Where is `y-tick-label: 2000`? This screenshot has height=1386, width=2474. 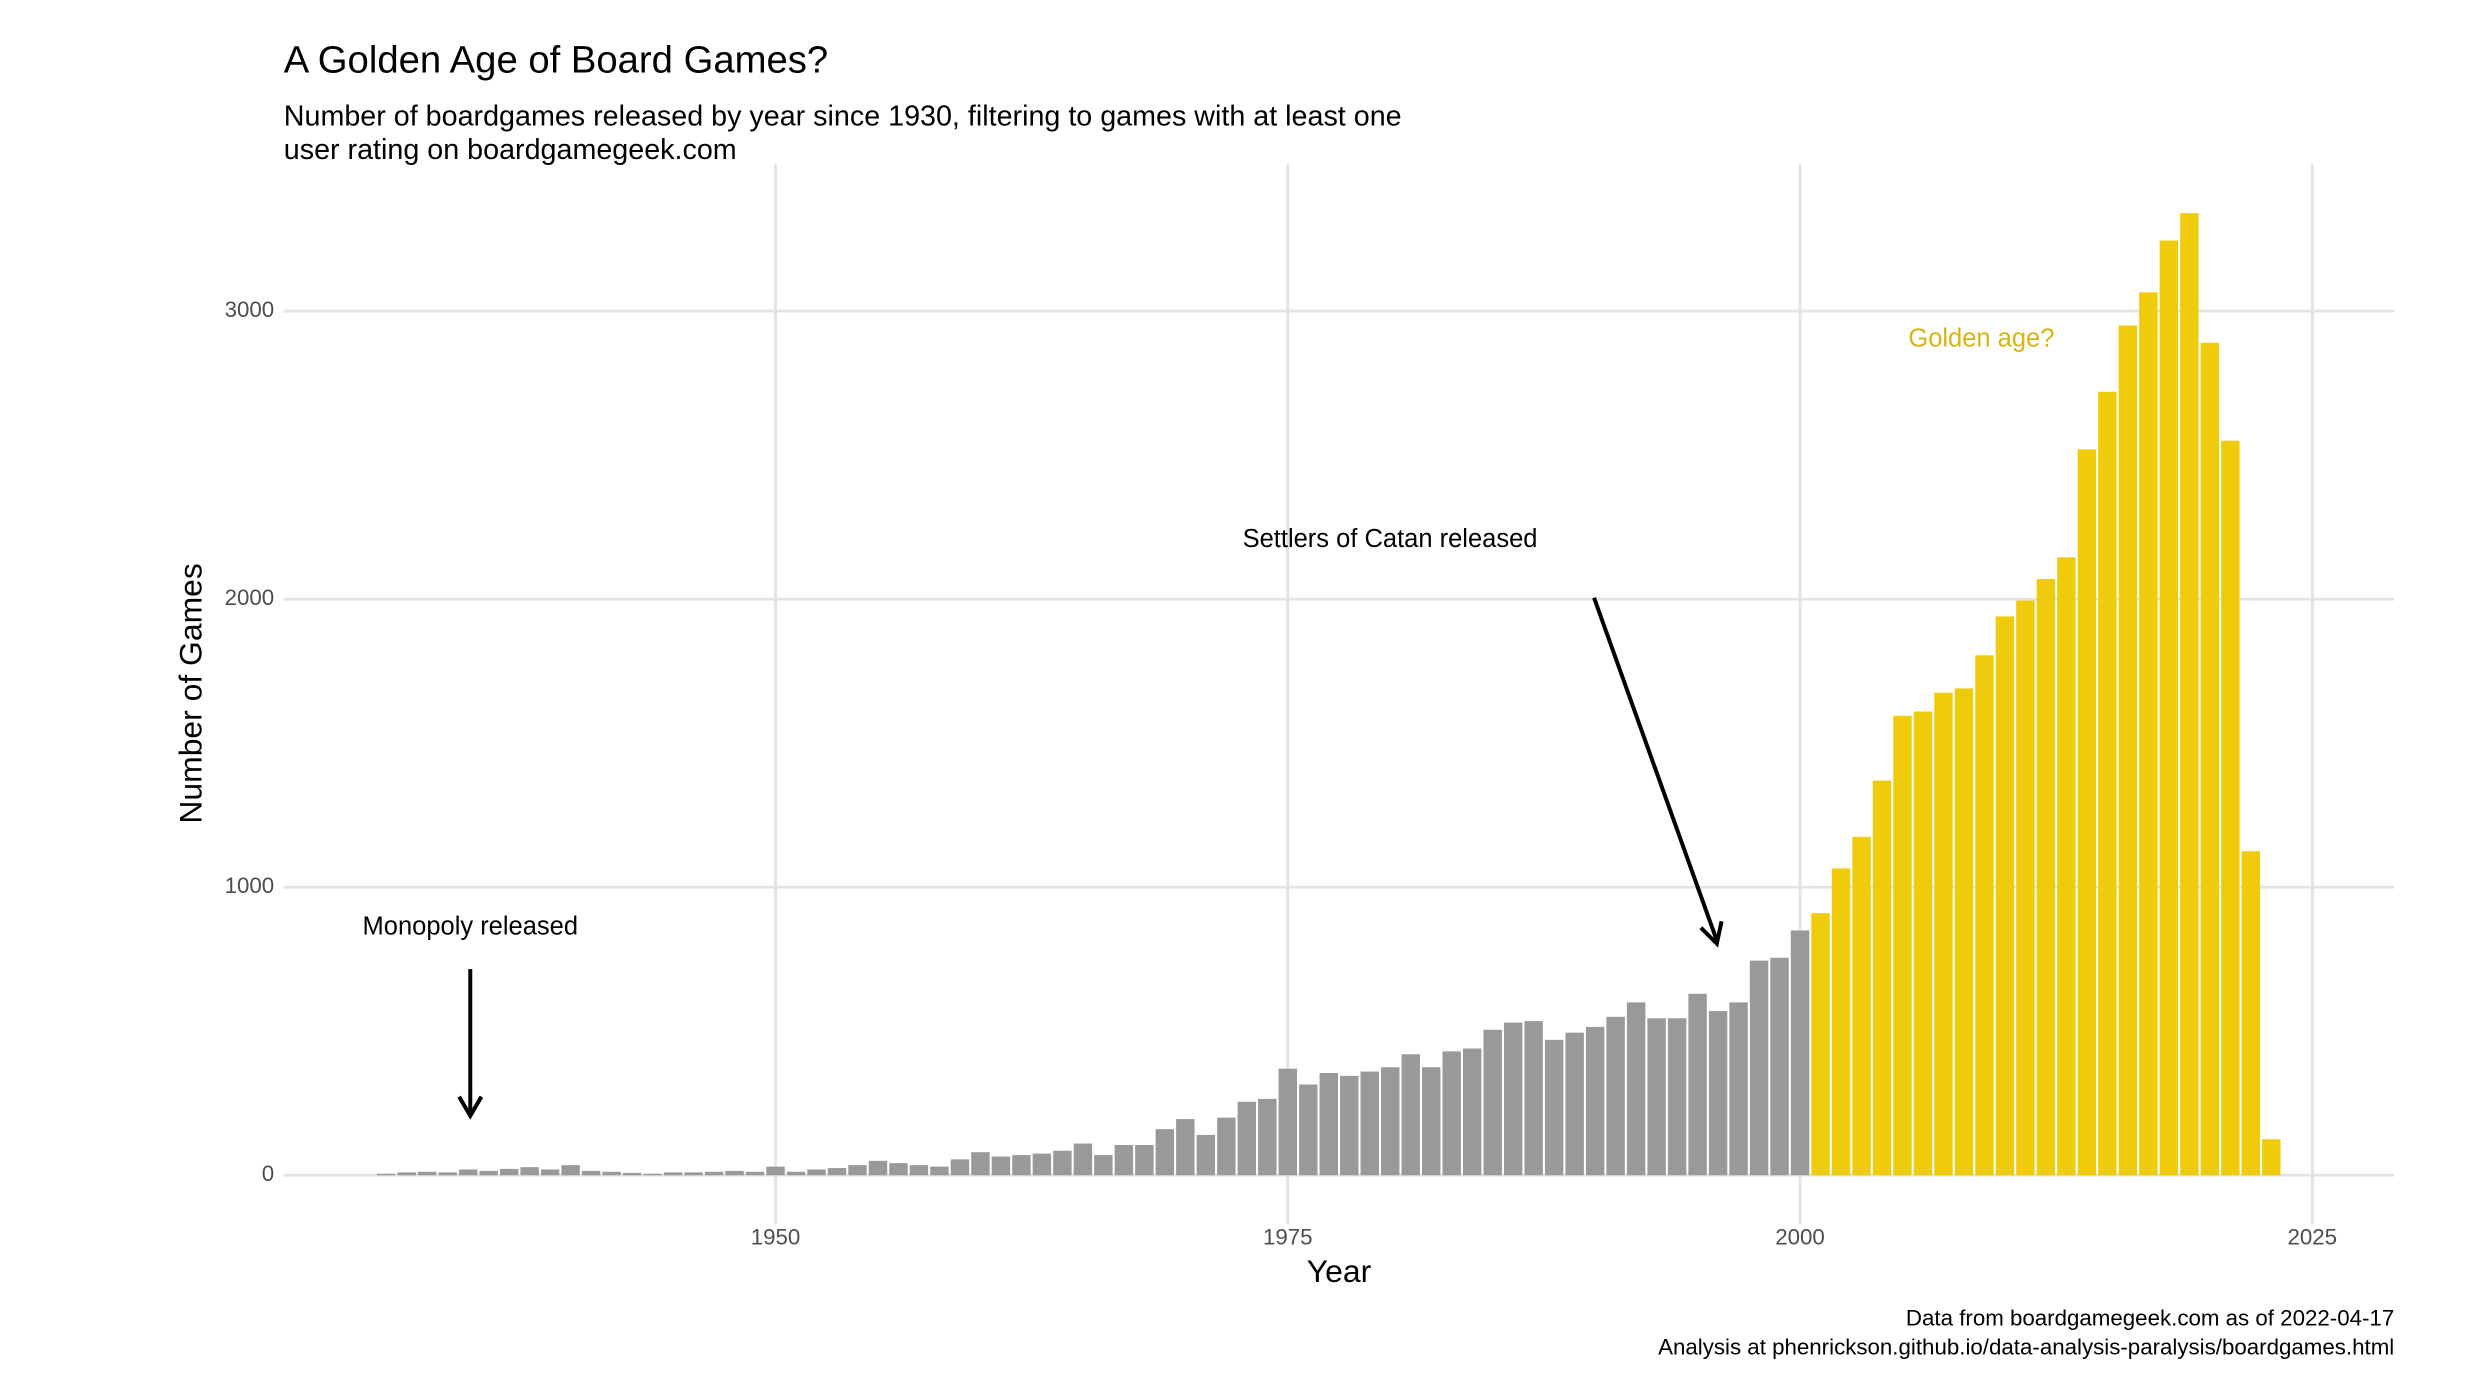 y-tick-label: 2000 is located at coordinates (250, 597).